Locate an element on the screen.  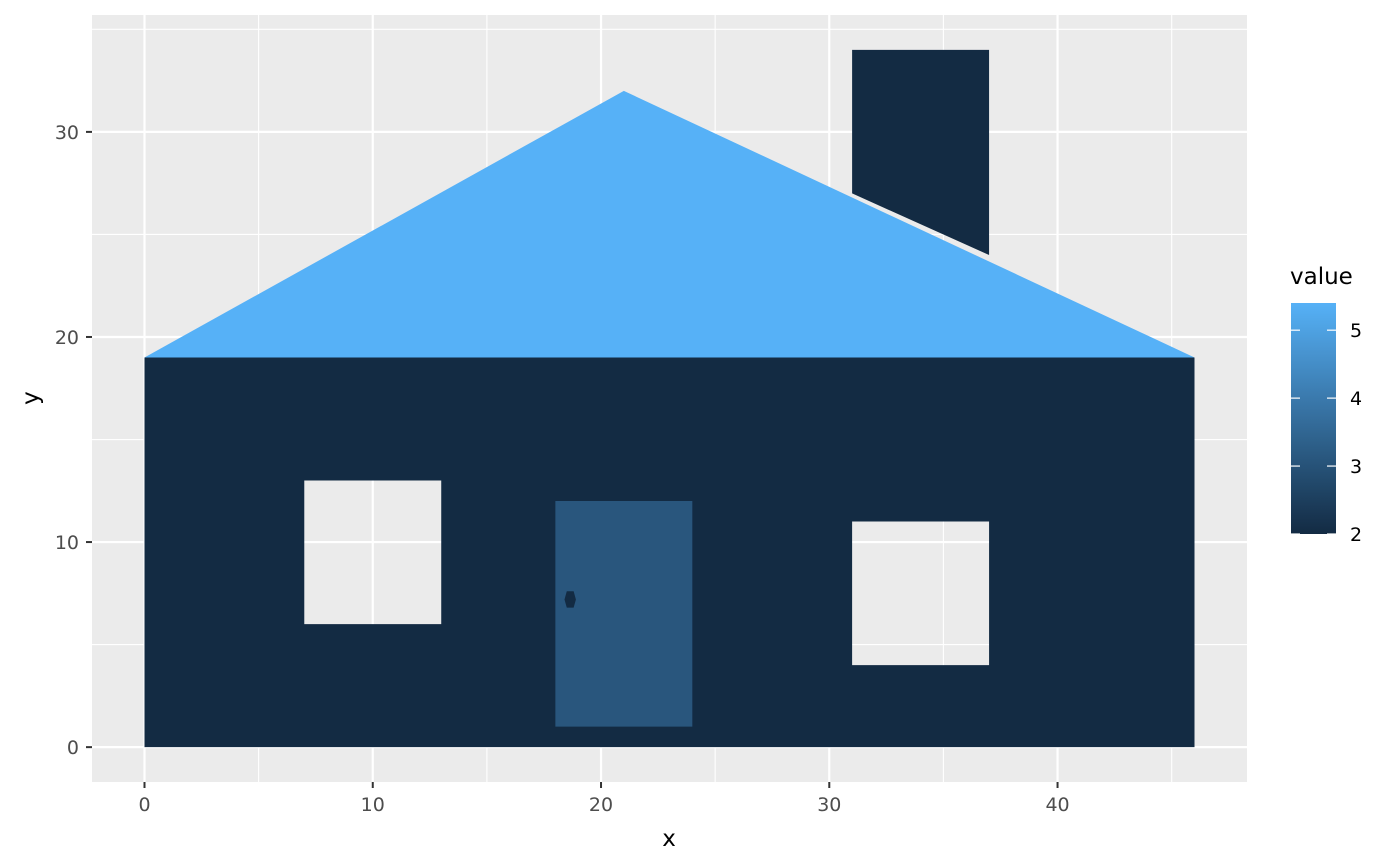
y-tick-label: 0 is located at coordinates (73, 748).